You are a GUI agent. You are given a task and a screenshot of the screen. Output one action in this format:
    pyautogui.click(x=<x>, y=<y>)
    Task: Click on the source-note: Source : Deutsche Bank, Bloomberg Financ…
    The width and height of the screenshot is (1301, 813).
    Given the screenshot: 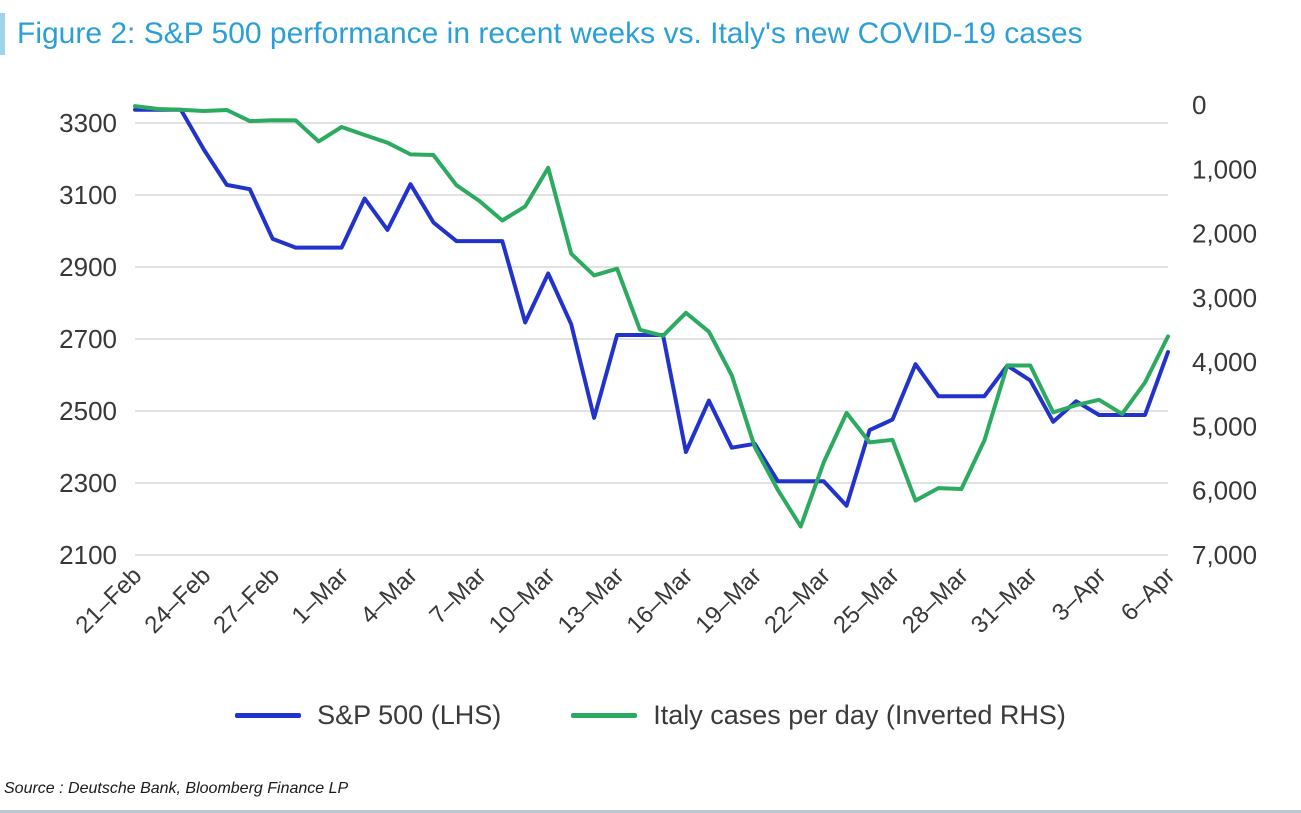 What is the action you would take?
    pyautogui.click(x=176, y=788)
    